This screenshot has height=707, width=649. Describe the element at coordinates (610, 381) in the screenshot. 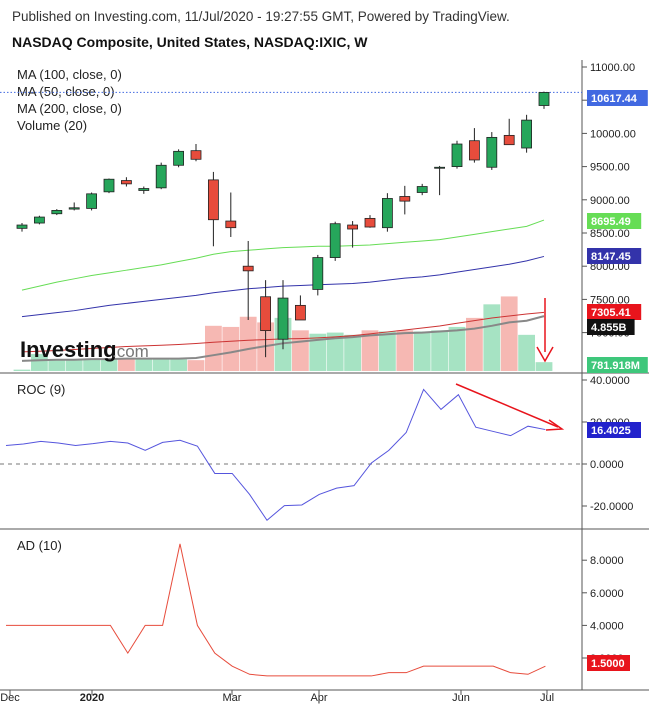

I see `roc-tick-label: 40.0000` at that location.